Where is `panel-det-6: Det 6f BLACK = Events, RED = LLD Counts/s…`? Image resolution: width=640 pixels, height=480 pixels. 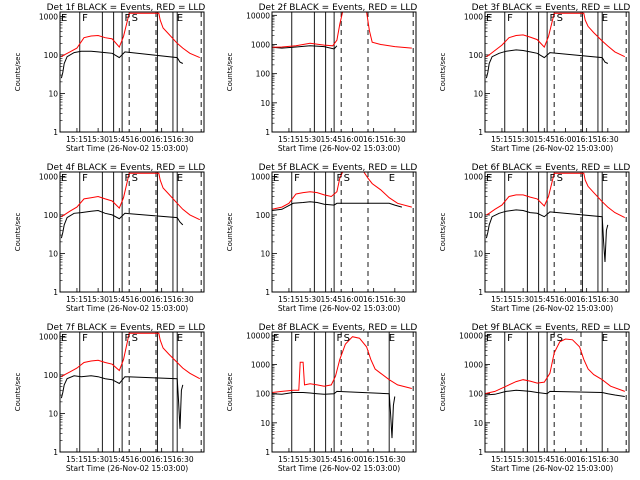
panel-det-6: Det 6f BLACK = Events, RED = LLD Counts/s… is located at coordinates (534, 238).